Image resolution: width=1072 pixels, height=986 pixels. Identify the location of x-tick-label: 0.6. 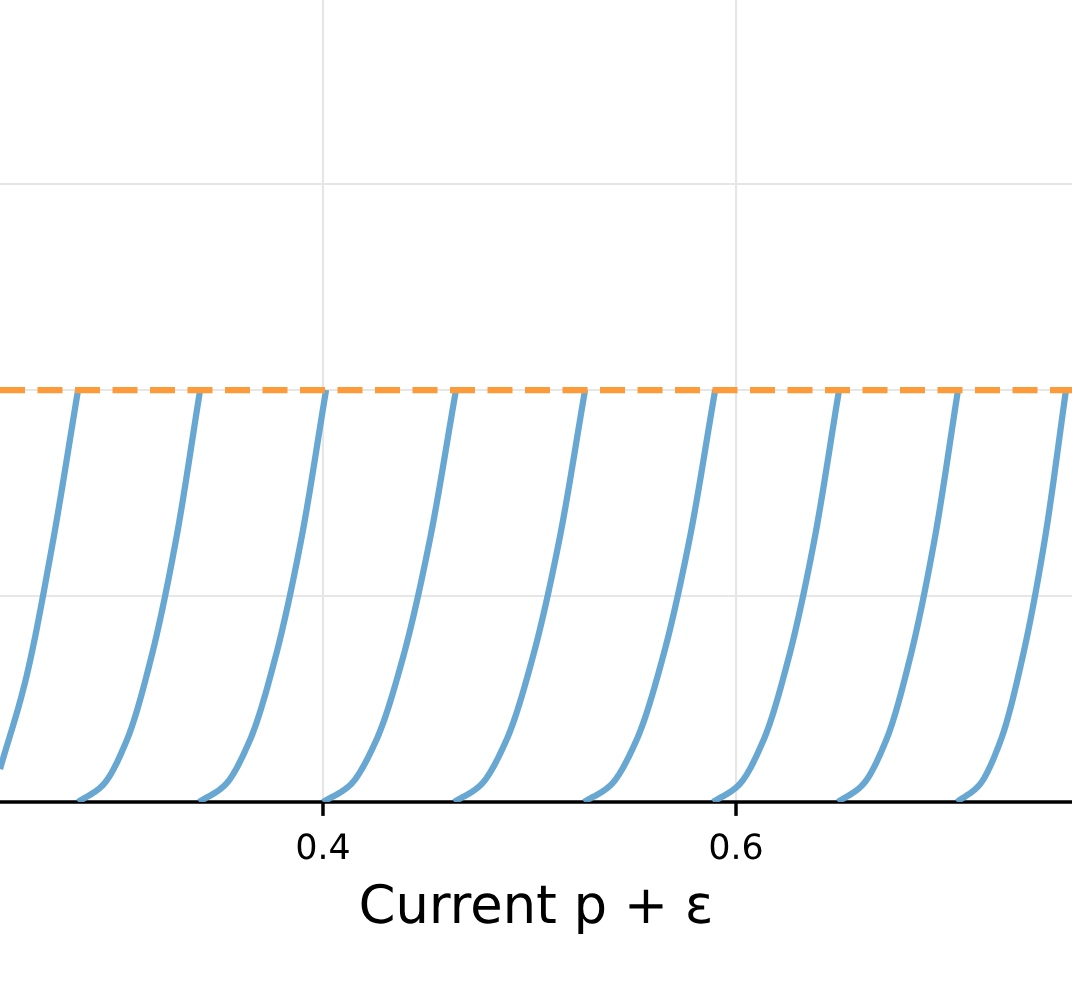
(736, 846).